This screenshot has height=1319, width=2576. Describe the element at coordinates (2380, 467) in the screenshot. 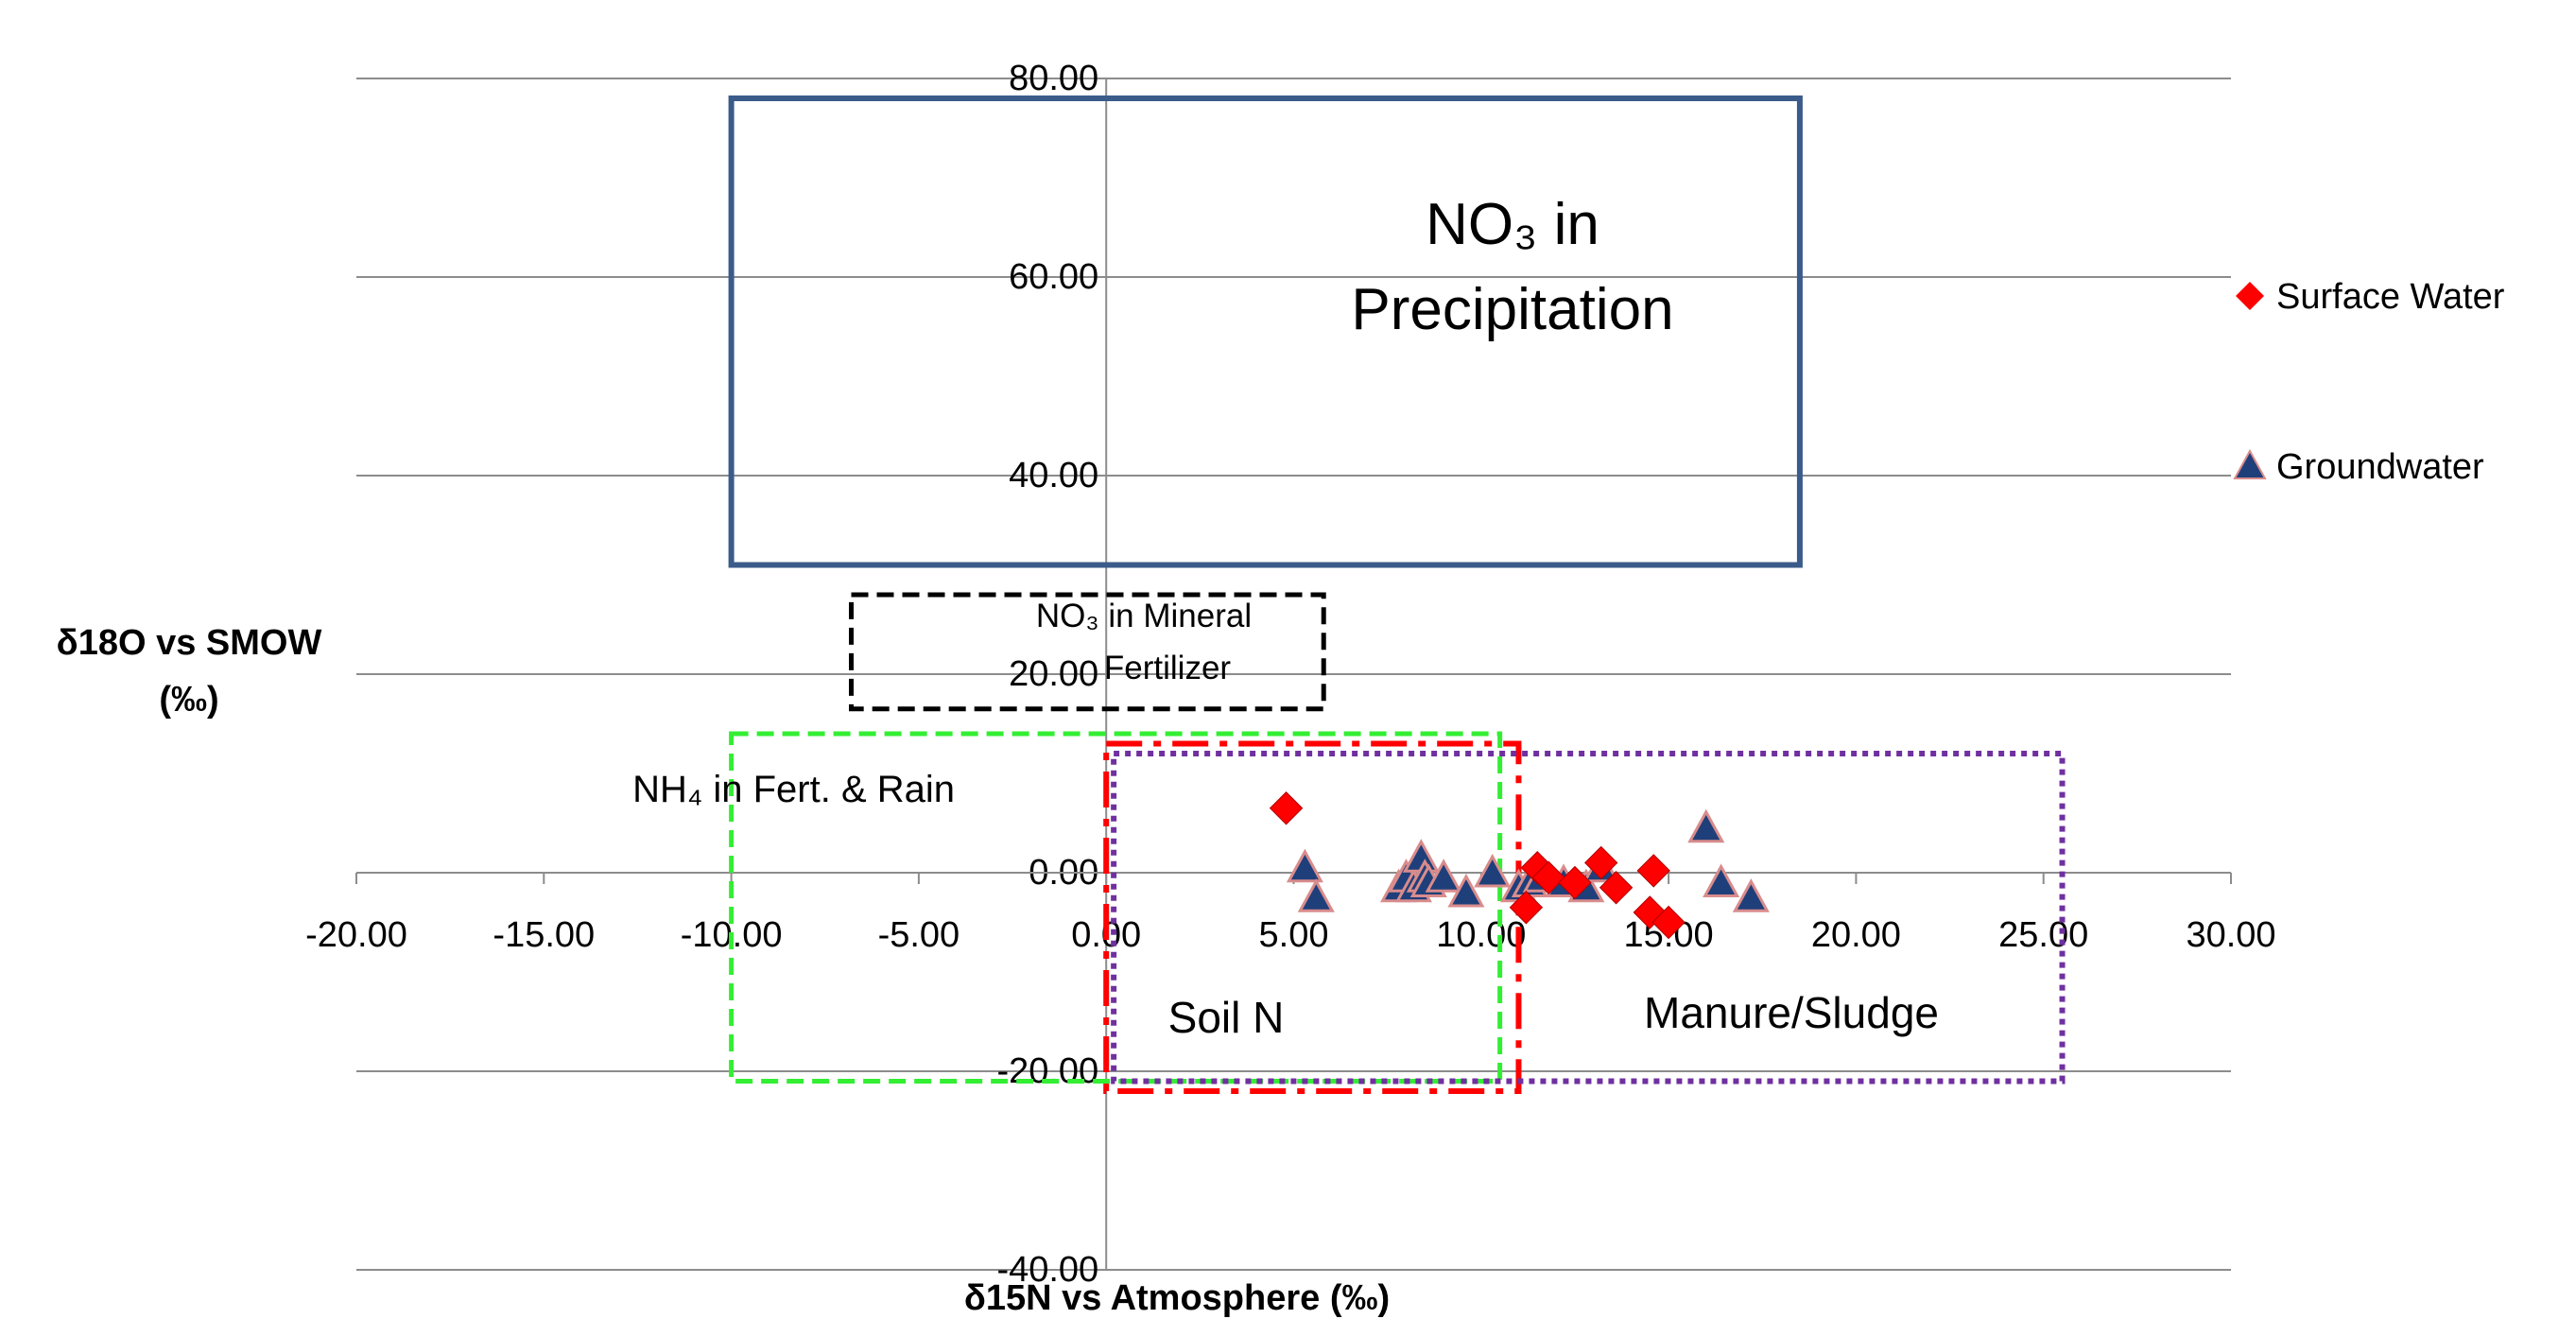

I see `legend-label-groundwater: Groundwater` at that location.